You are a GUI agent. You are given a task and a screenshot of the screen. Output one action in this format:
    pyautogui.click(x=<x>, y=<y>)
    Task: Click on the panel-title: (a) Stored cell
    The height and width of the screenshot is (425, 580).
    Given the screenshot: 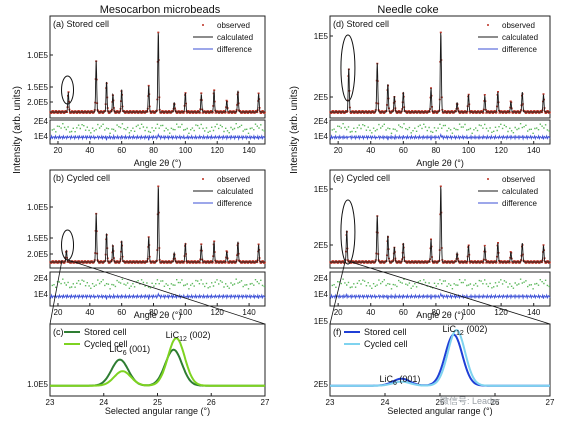 What is the action you would take?
    pyautogui.click(x=81, y=24)
    